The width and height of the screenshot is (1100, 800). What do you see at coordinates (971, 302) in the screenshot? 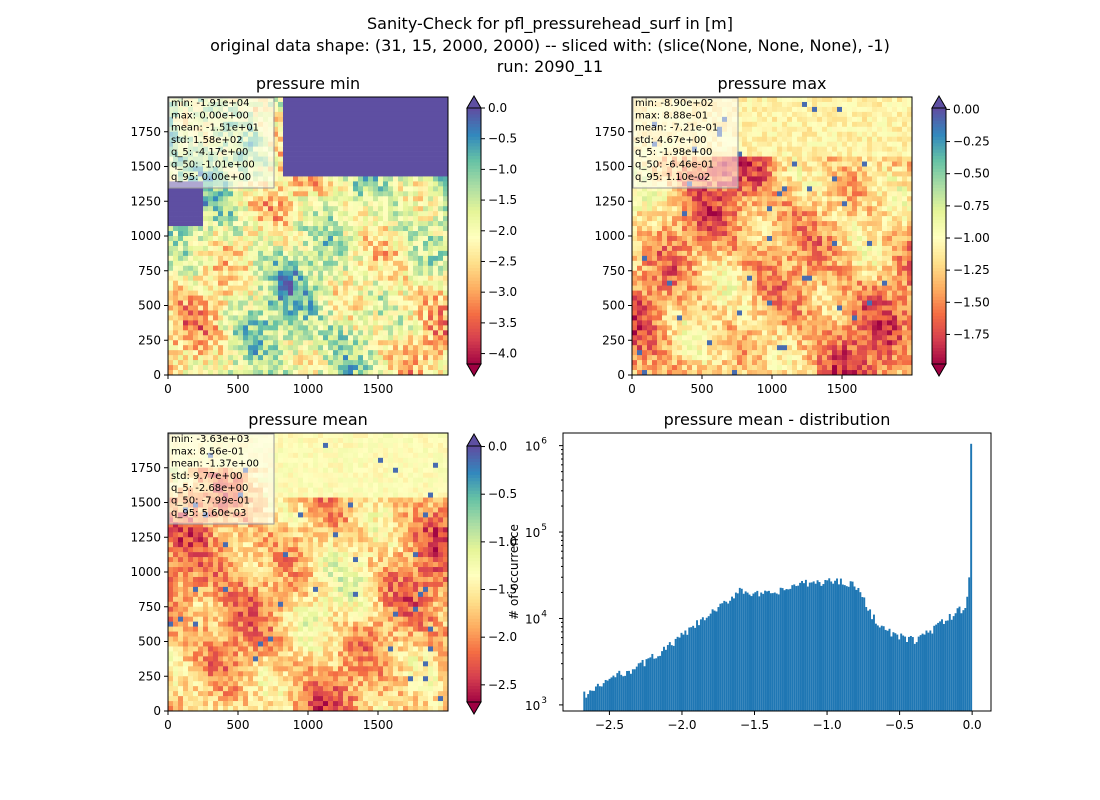
I see `colorbar-tick-label: −1.50` at bounding box center [971, 302].